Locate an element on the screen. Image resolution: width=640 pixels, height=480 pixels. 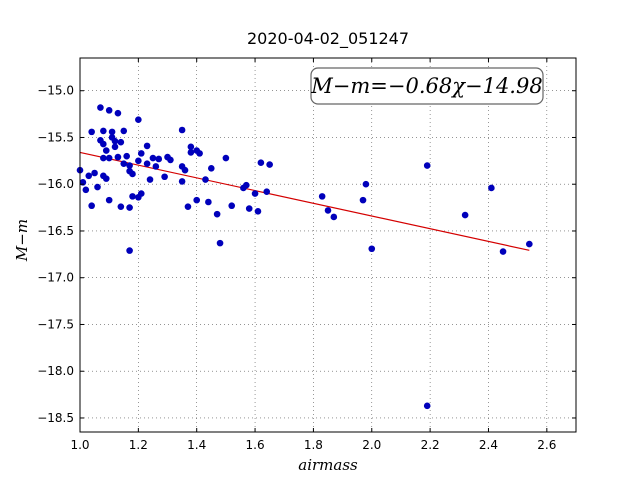
y-axis-label: M−m is located at coordinates (22, 240).